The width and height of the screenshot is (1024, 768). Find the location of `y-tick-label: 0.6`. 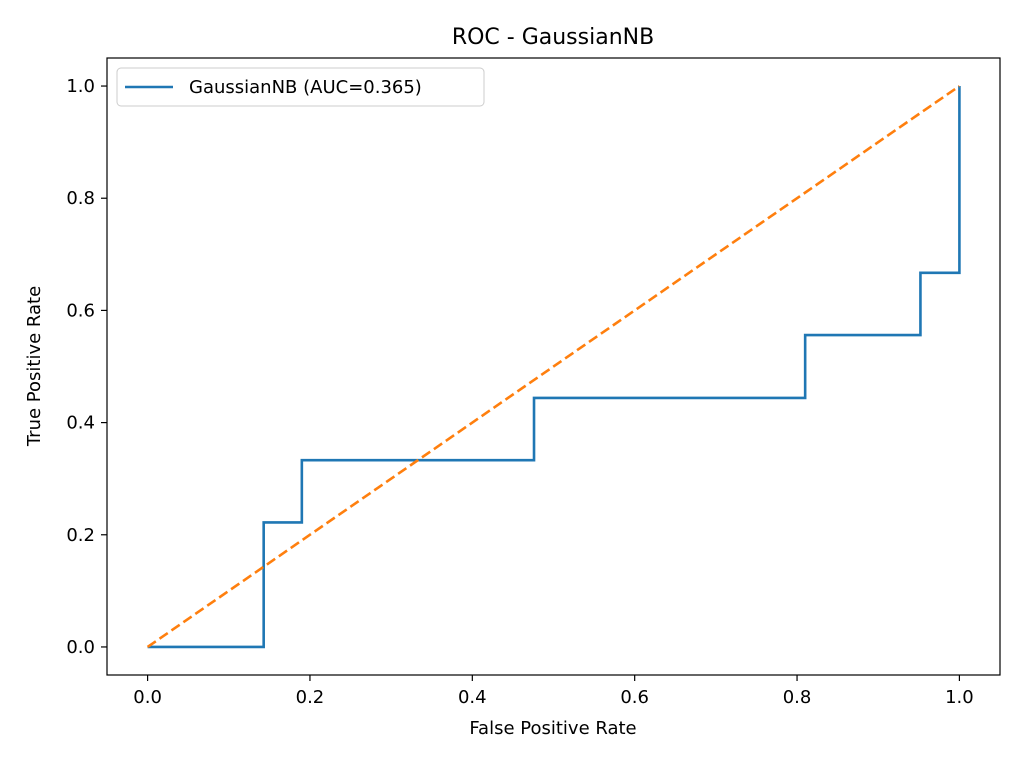

y-tick-label: 0.6 is located at coordinates (80, 310).